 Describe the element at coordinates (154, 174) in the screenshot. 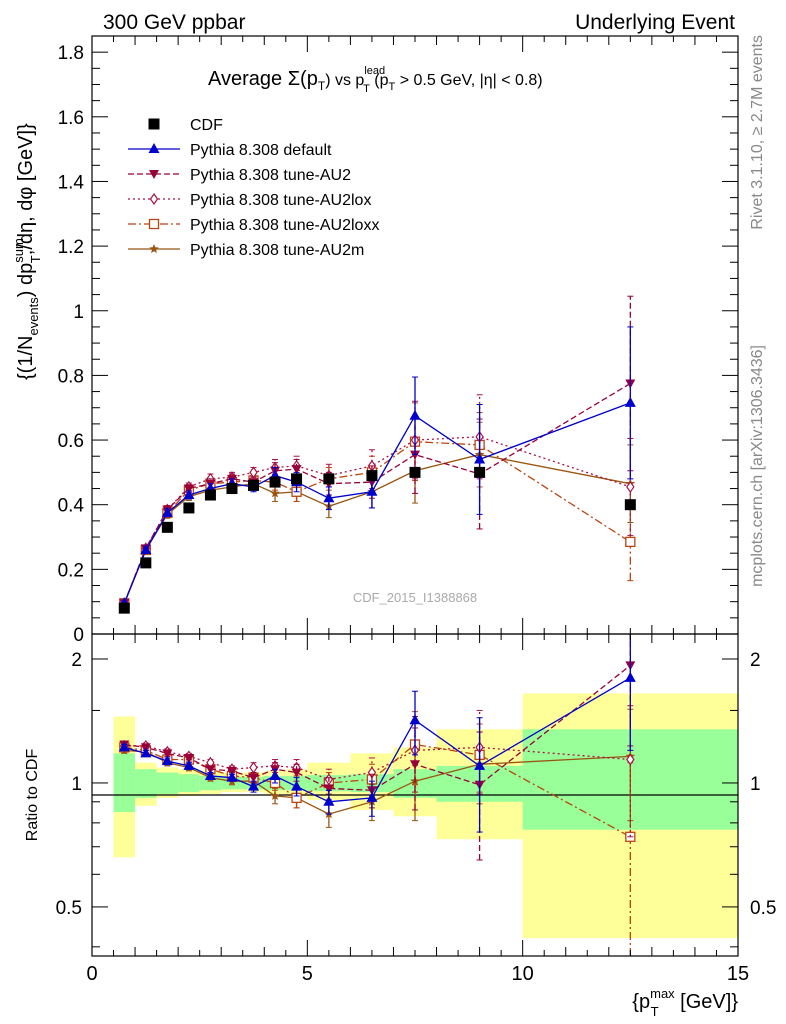

I see `legend-marker-au2` at that location.